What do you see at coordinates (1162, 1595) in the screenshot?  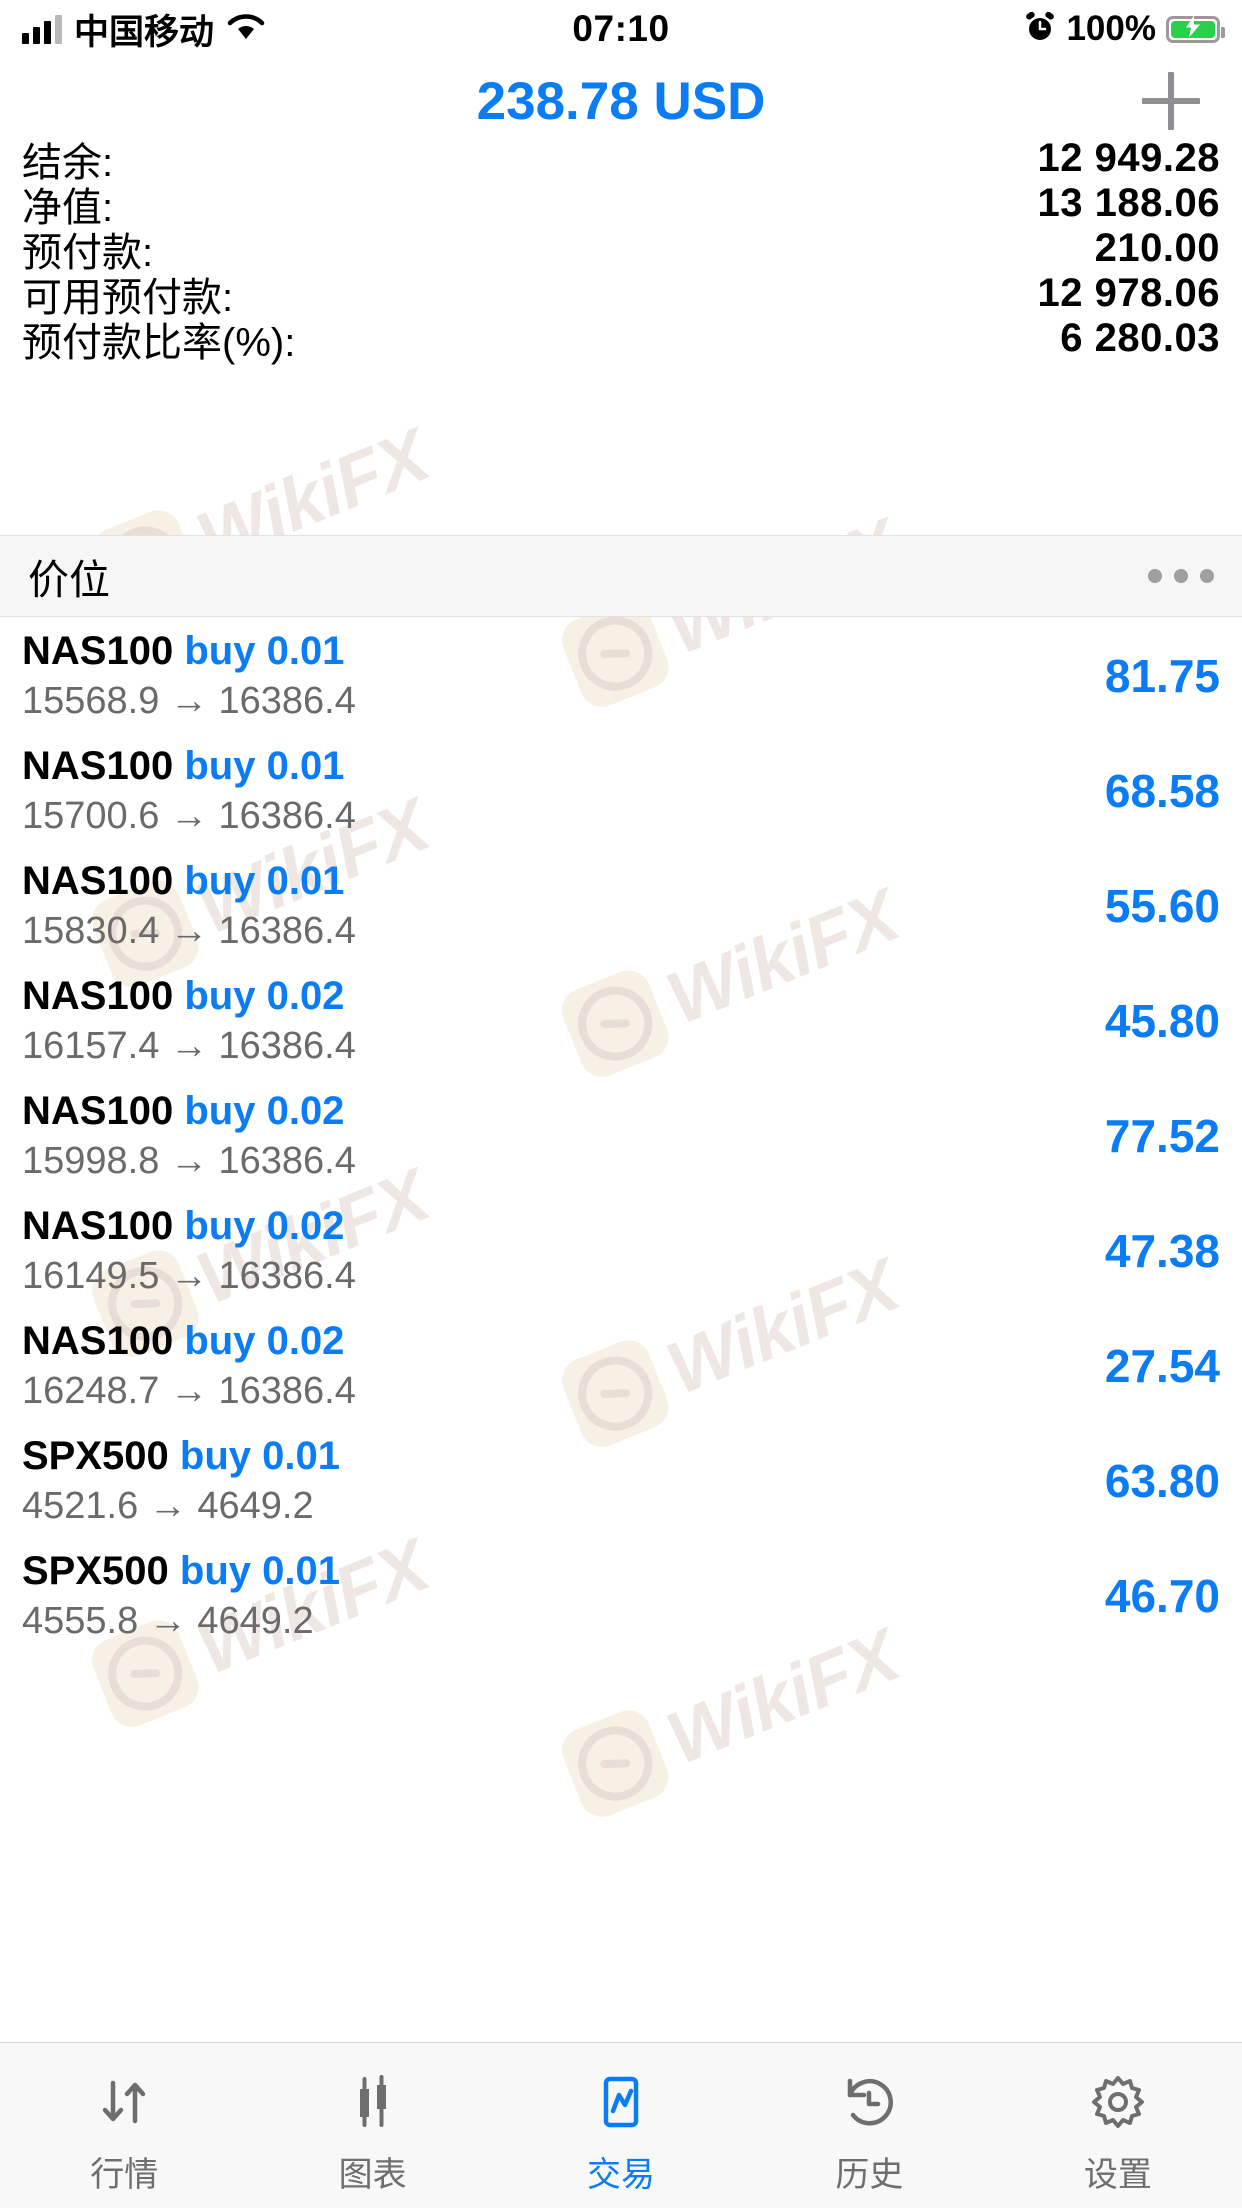 I see `position-profit: 46.70` at bounding box center [1162, 1595].